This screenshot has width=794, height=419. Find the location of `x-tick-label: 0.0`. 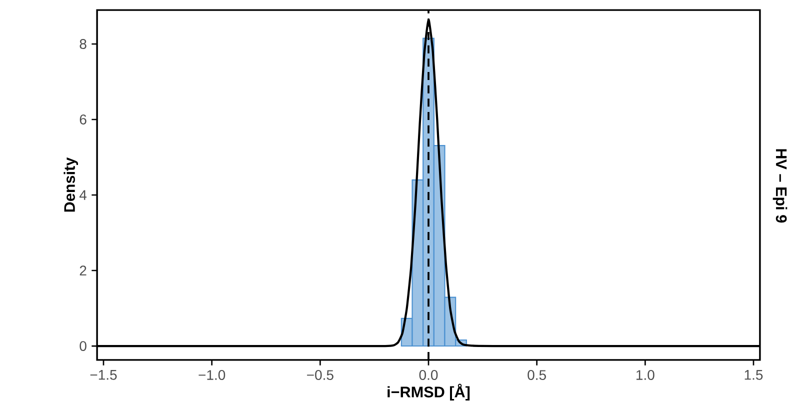

x-tick-label: 0.0 is located at coordinates (428, 375).